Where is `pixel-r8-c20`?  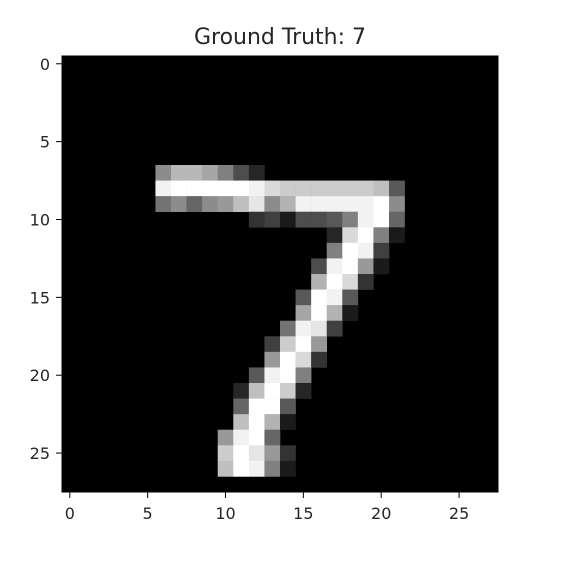 pixel-r8-c20 is located at coordinates (381, 189).